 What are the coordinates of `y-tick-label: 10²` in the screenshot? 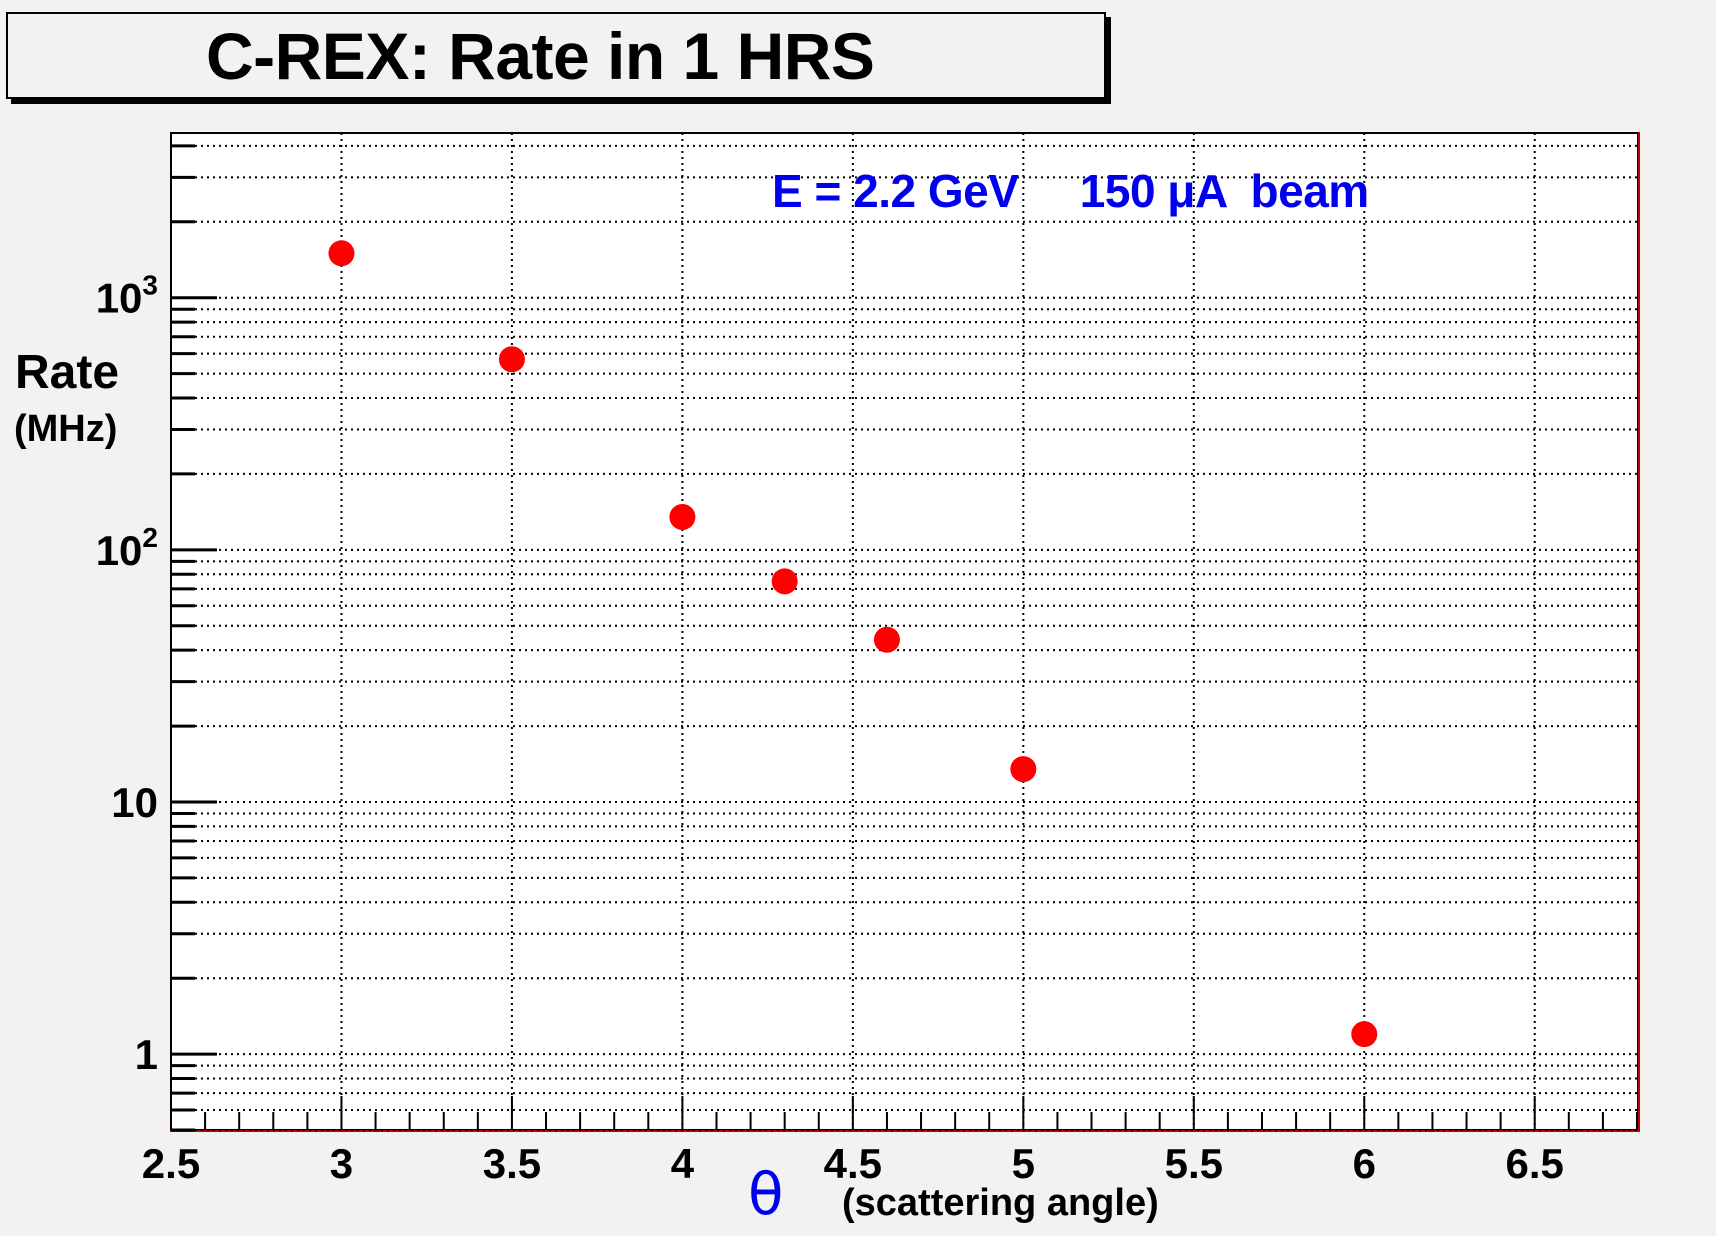 It's located at (127, 548).